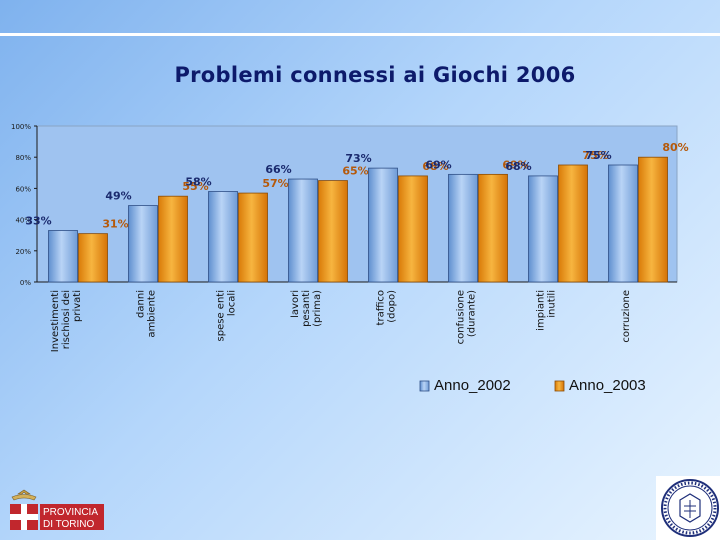 The height and width of the screenshot is (540, 720). I want to click on svg-text: DI TORINO, so click(69, 524).